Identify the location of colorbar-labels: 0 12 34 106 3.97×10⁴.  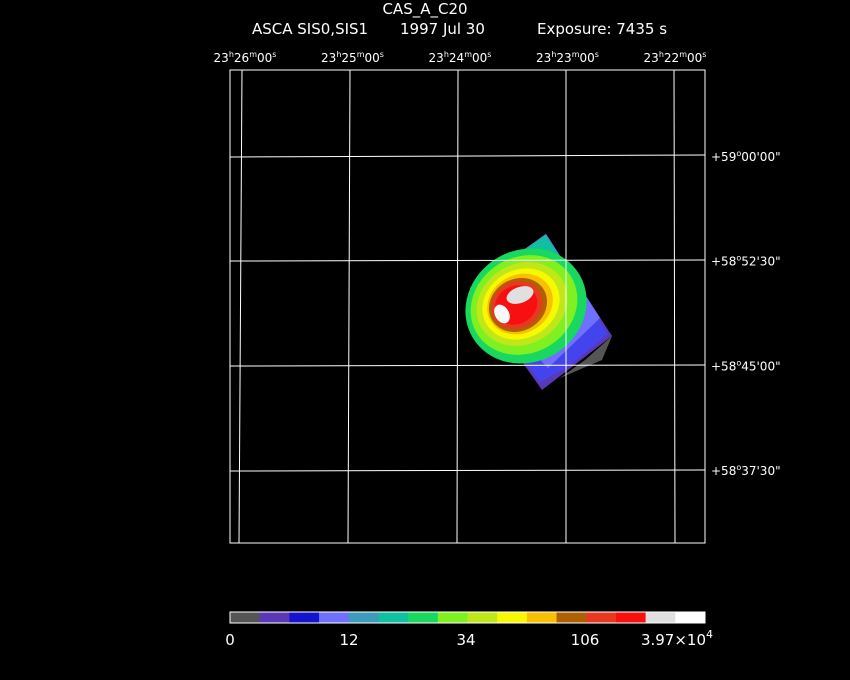
(469, 638).